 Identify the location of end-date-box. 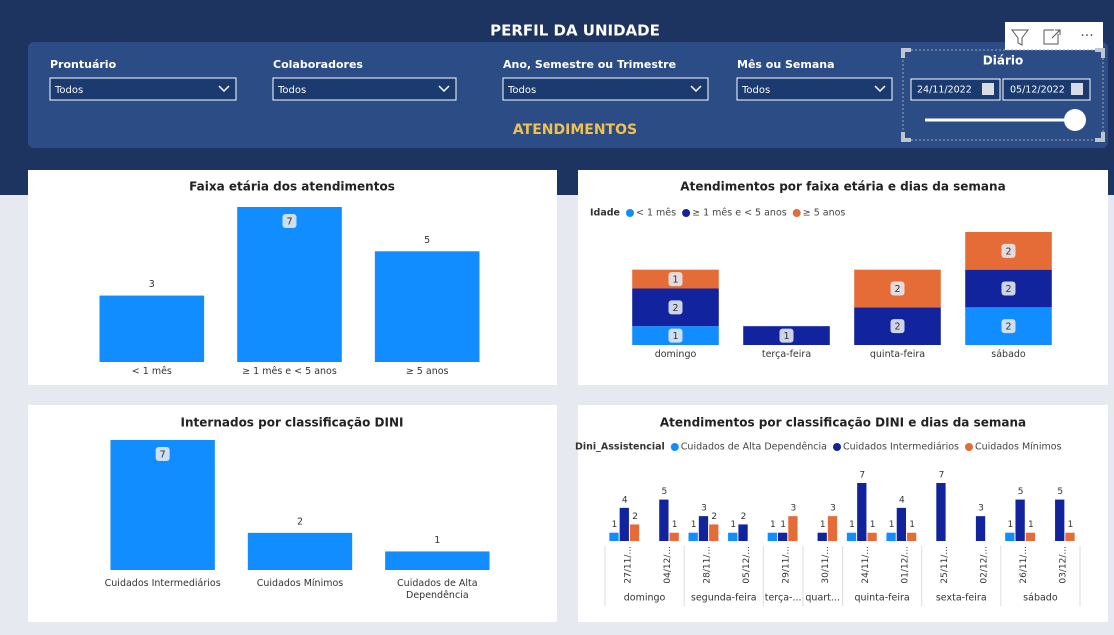
(1046, 89).